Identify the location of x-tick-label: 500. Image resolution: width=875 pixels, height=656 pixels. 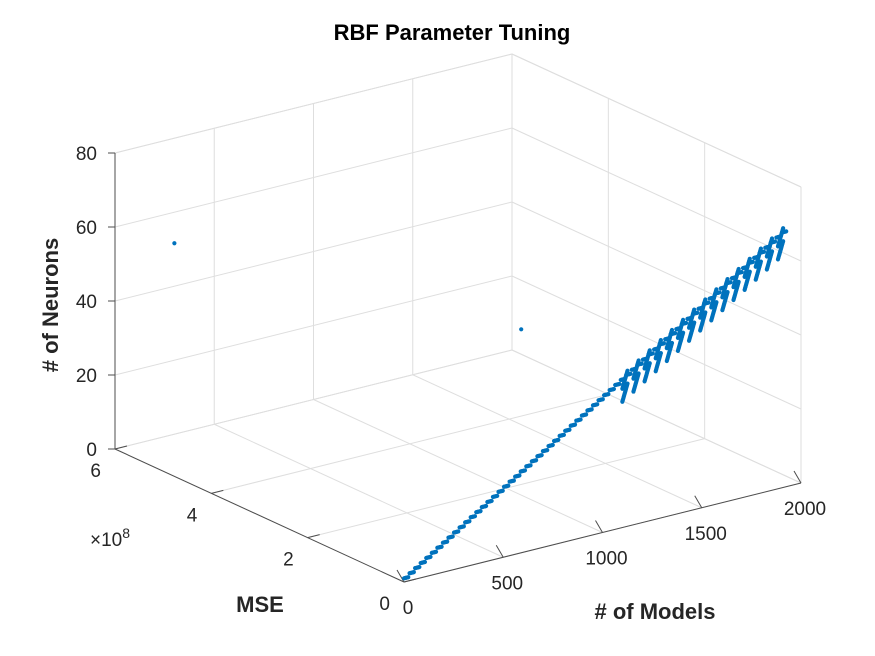
(507, 583).